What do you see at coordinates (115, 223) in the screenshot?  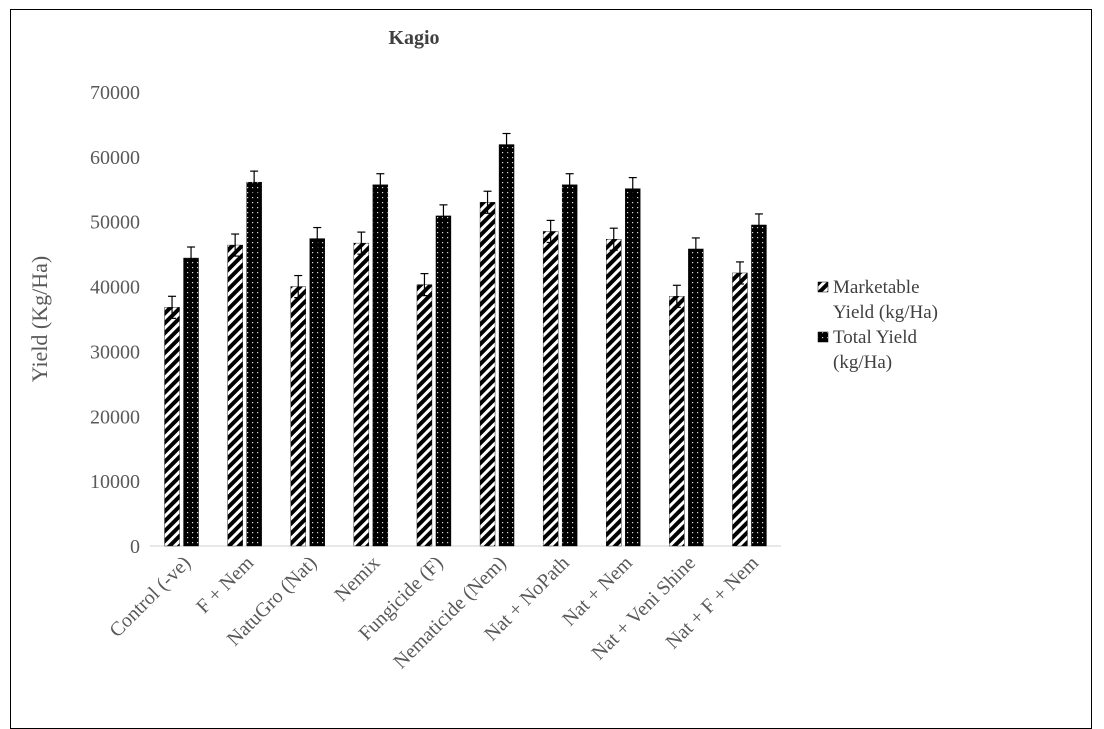 I see `y-tick-label: 50000` at bounding box center [115, 223].